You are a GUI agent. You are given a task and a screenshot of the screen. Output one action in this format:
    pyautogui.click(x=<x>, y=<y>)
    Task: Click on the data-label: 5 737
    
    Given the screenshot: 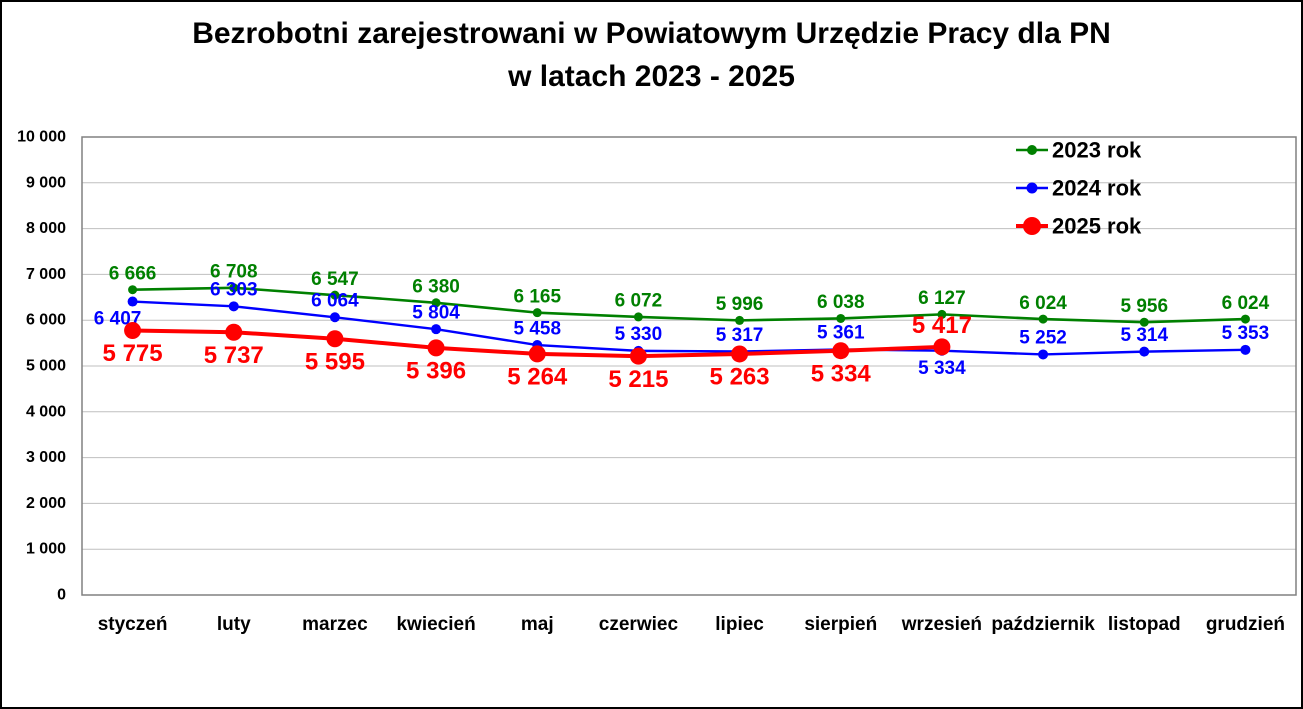 What is the action you would take?
    pyautogui.click(x=234, y=355)
    